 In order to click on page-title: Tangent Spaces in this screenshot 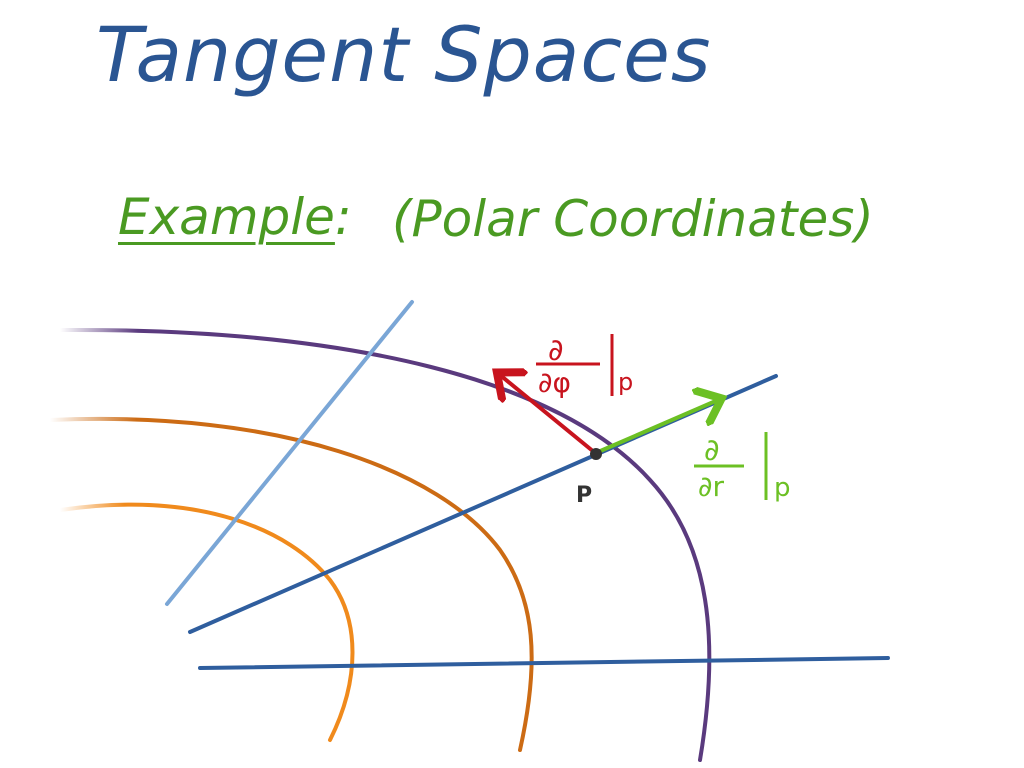, I will do `click(404, 54)`.